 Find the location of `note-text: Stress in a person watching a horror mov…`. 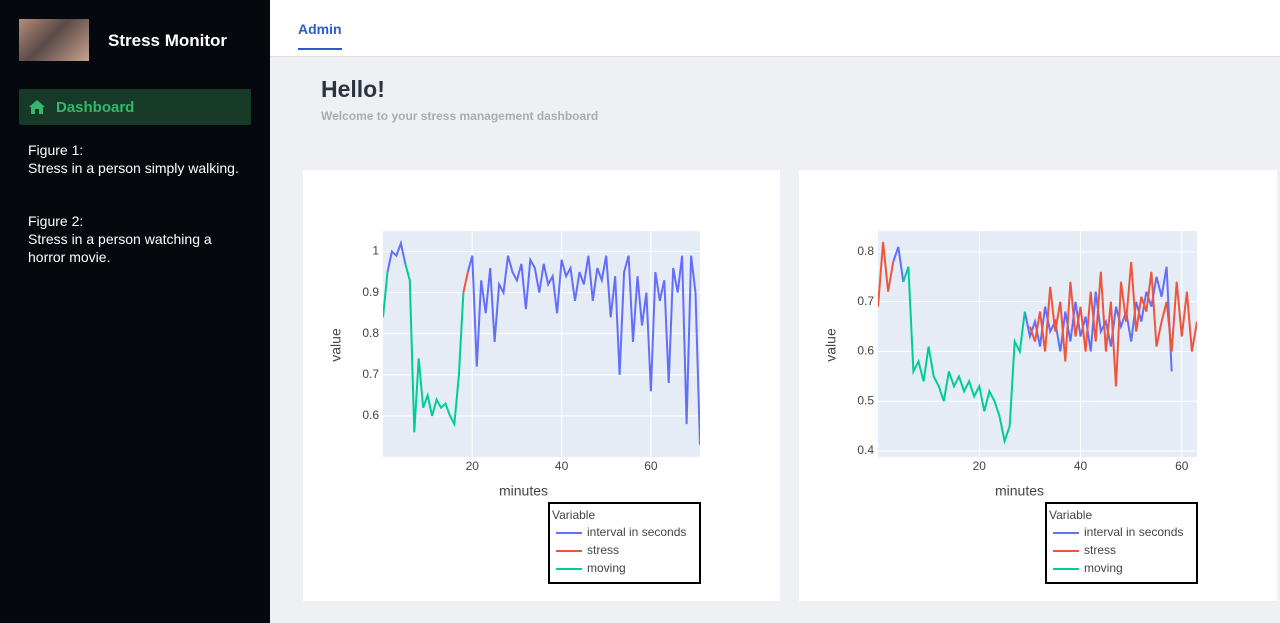

note-text: Stress in a person watching a horror mov… is located at coordinates (120, 248).